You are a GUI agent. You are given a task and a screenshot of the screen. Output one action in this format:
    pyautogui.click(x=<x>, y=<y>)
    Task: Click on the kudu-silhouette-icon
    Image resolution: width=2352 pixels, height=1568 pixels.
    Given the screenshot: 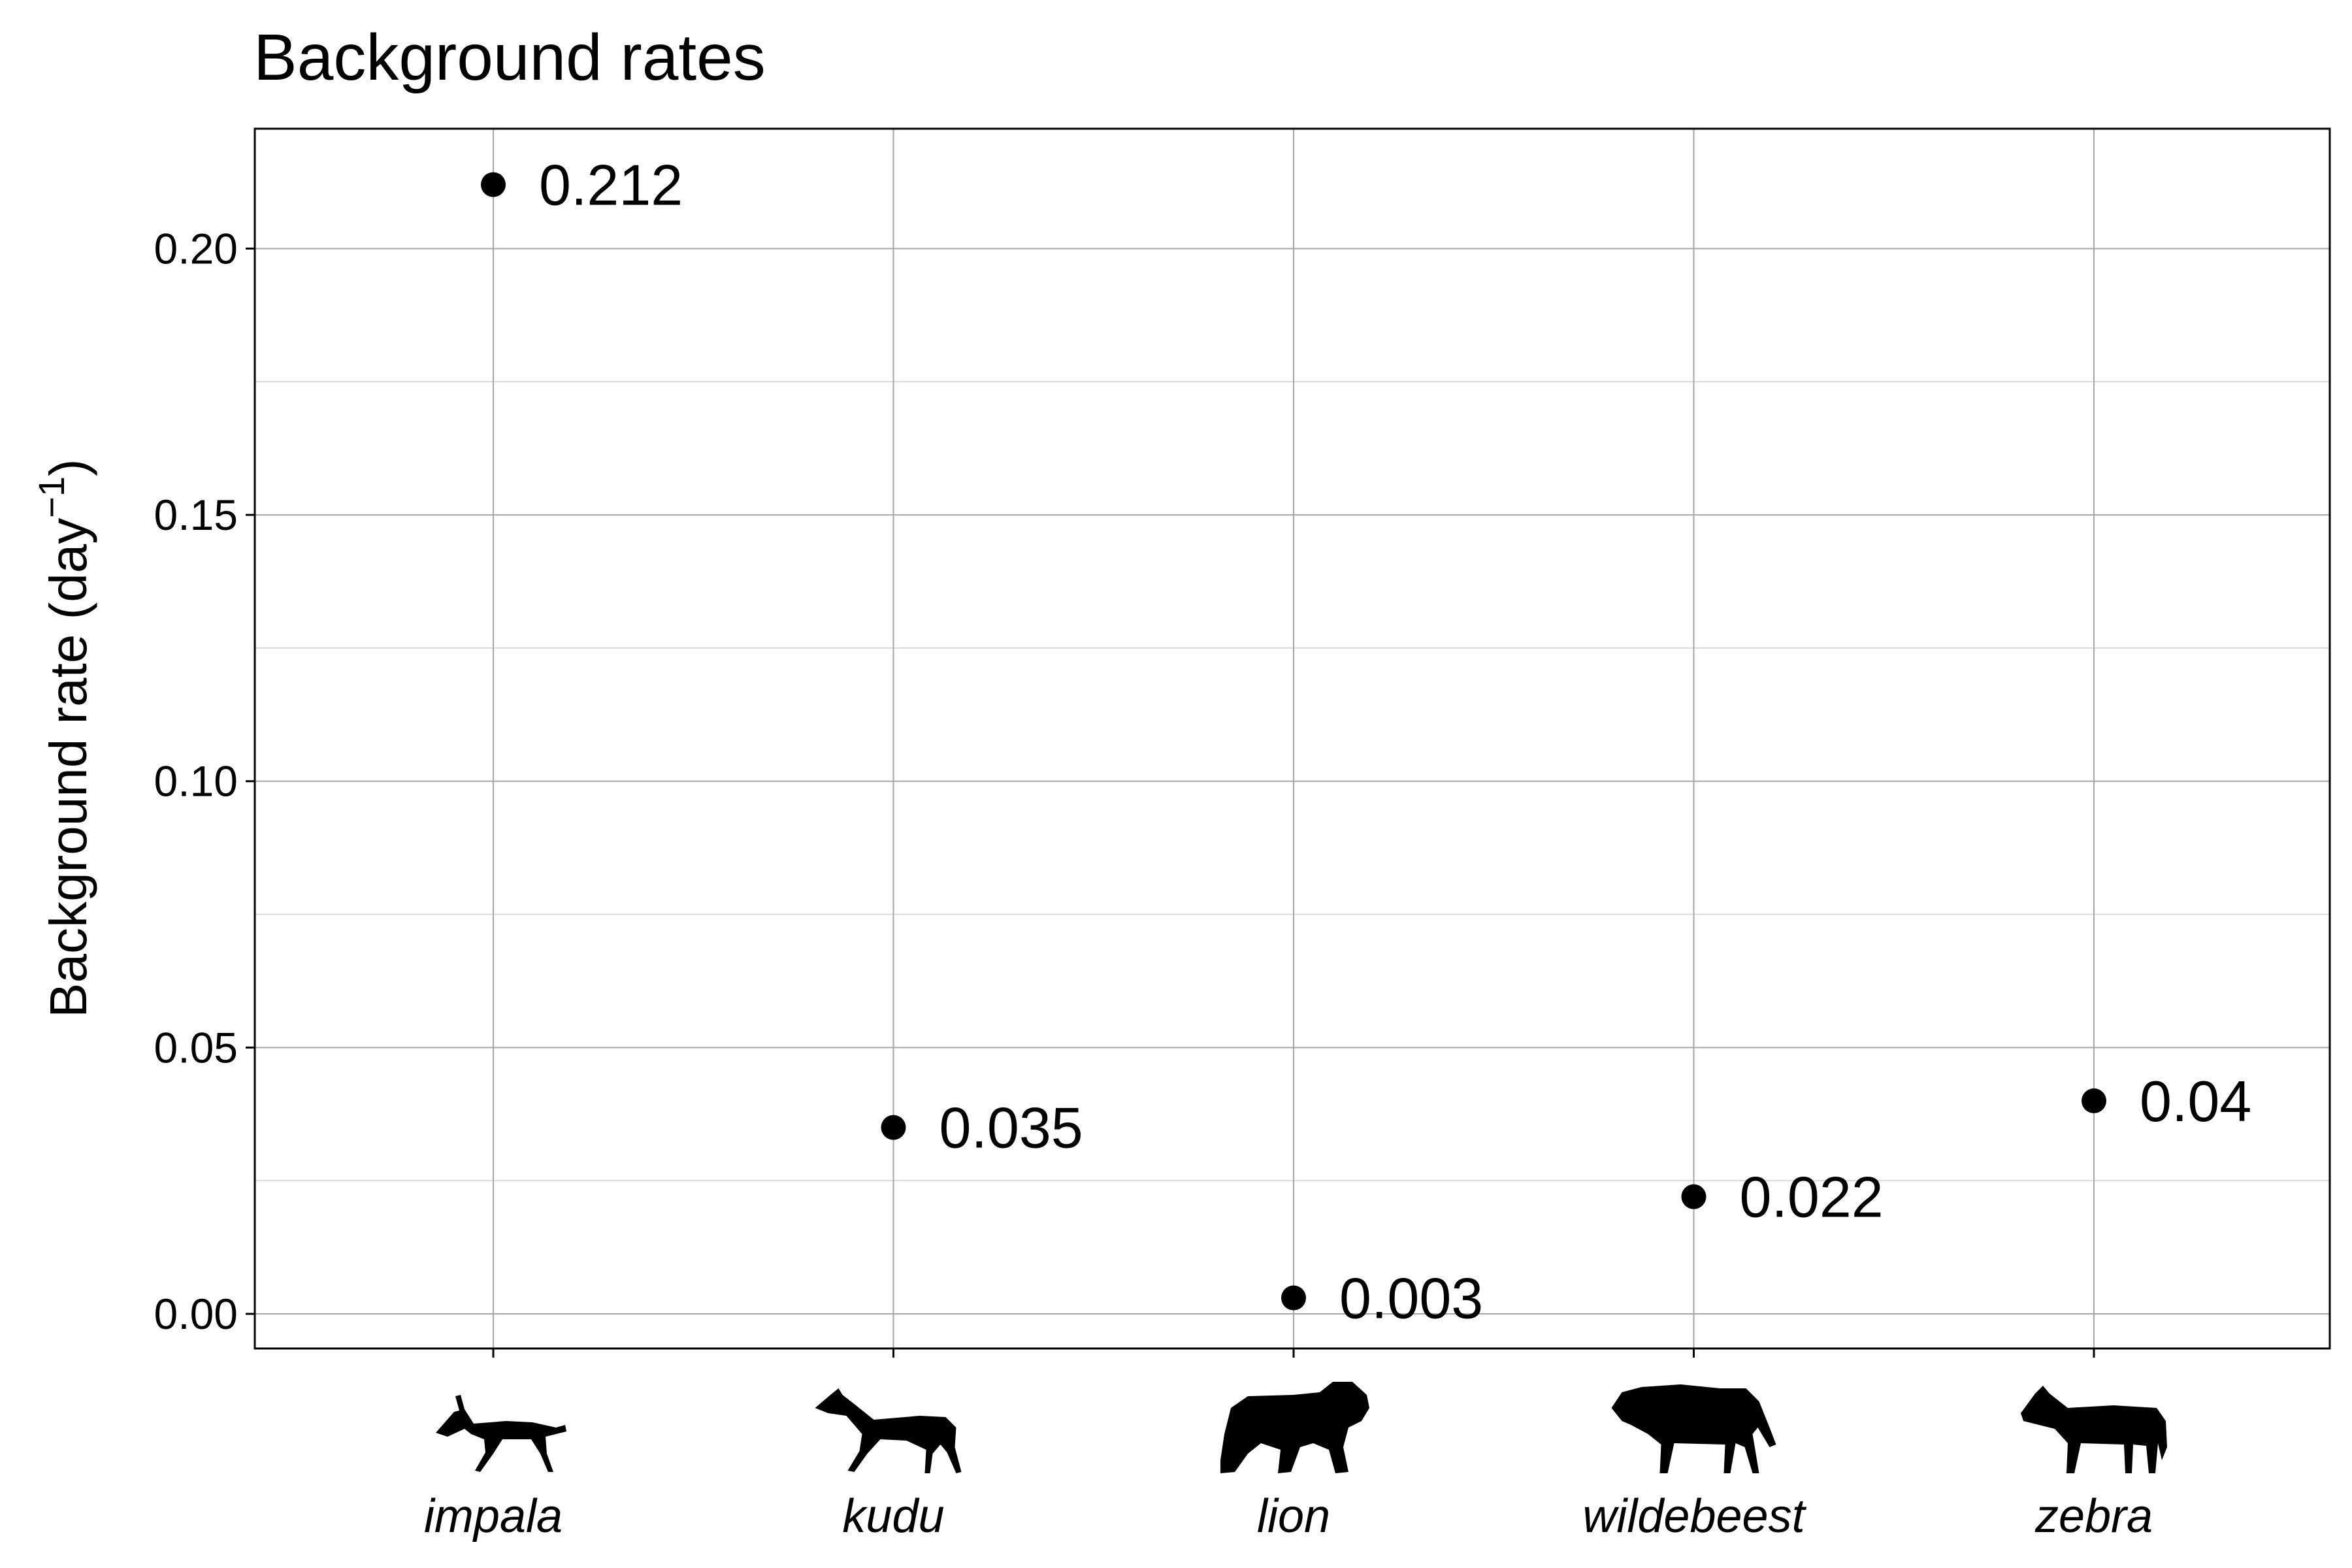 What is the action you would take?
    pyautogui.click(x=888, y=1430)
    